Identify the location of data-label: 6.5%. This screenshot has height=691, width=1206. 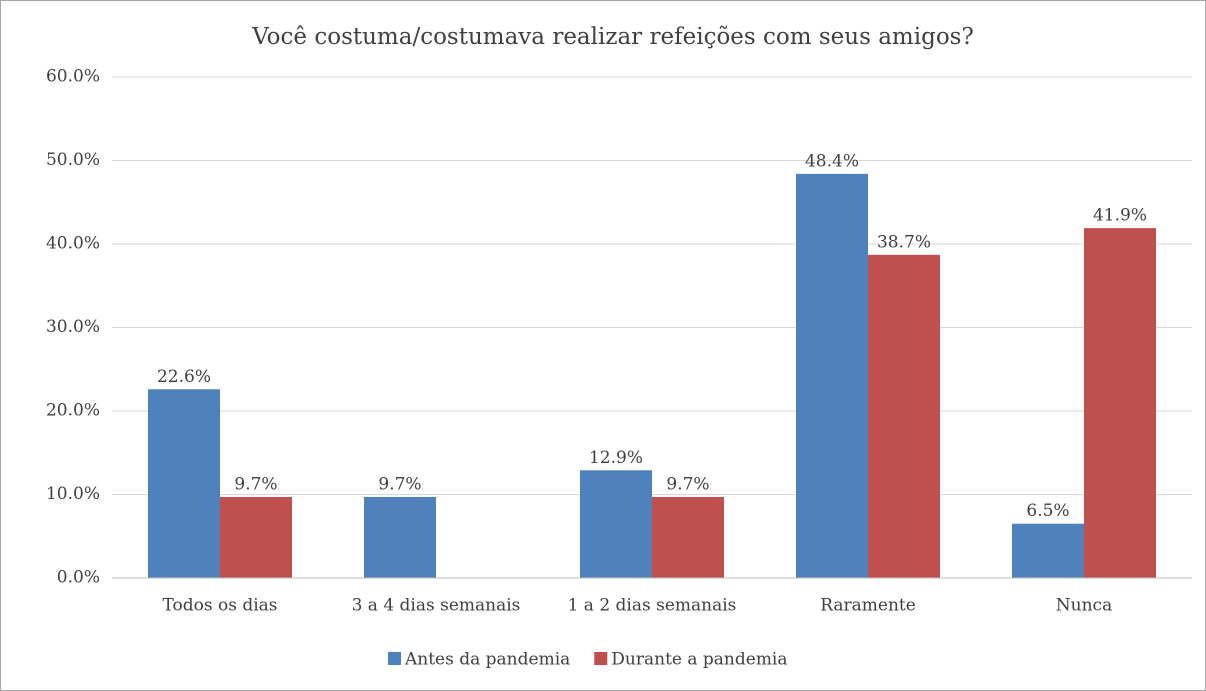
(1047, 511).